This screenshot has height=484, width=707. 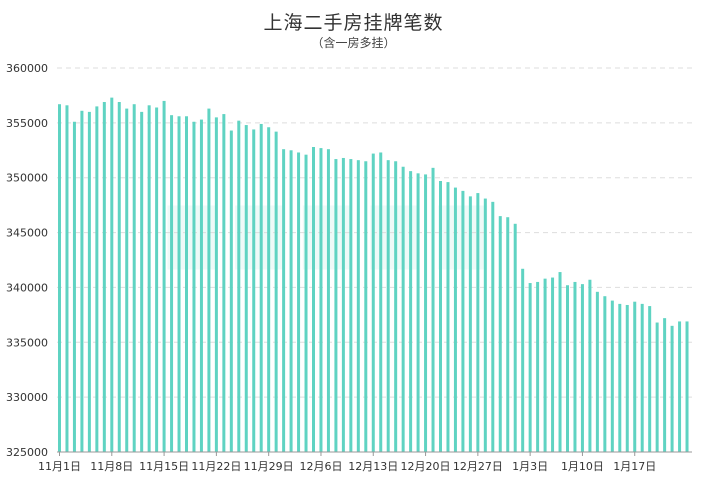 I want to click on x-tick-label: 12月27日, so click(x=478, y=466).